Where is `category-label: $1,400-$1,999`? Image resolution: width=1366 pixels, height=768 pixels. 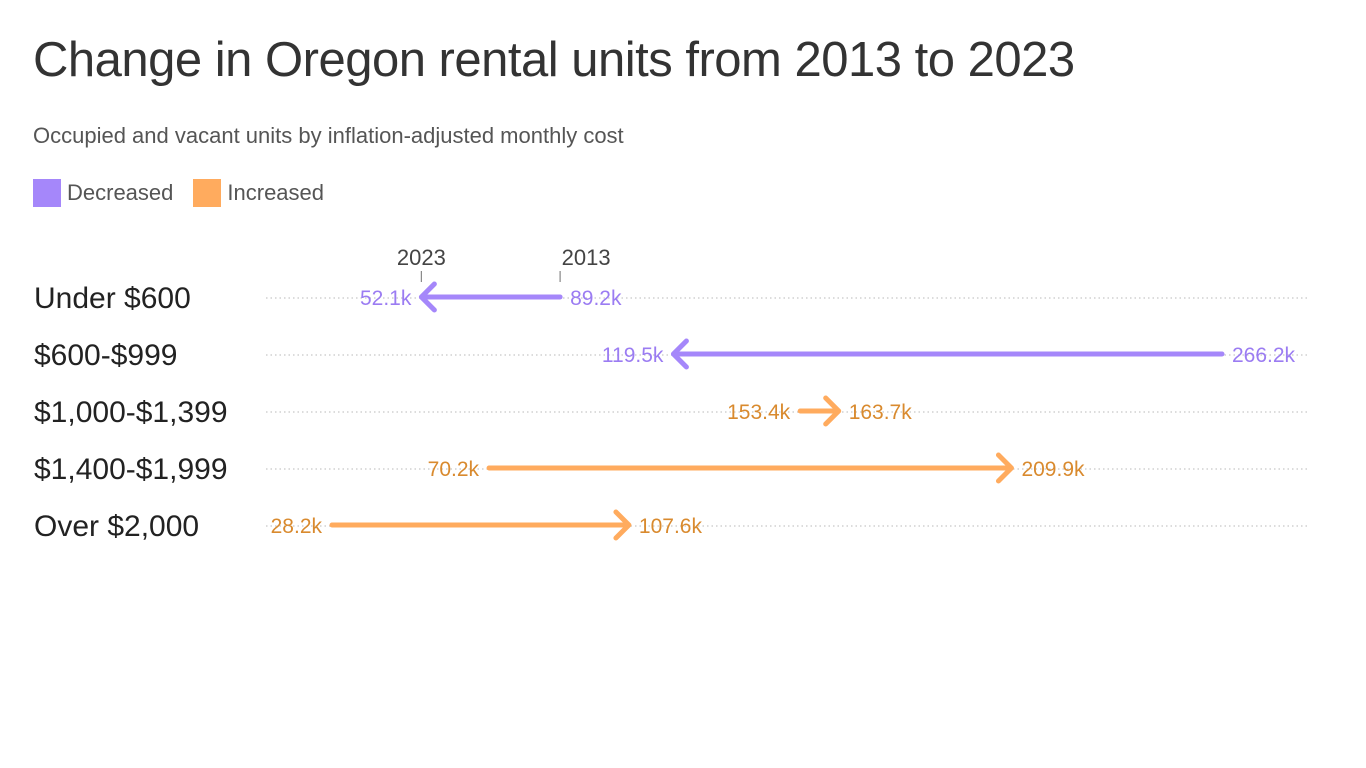 category-label: $1,400-$1,999 is located at coordinates (131, 469).